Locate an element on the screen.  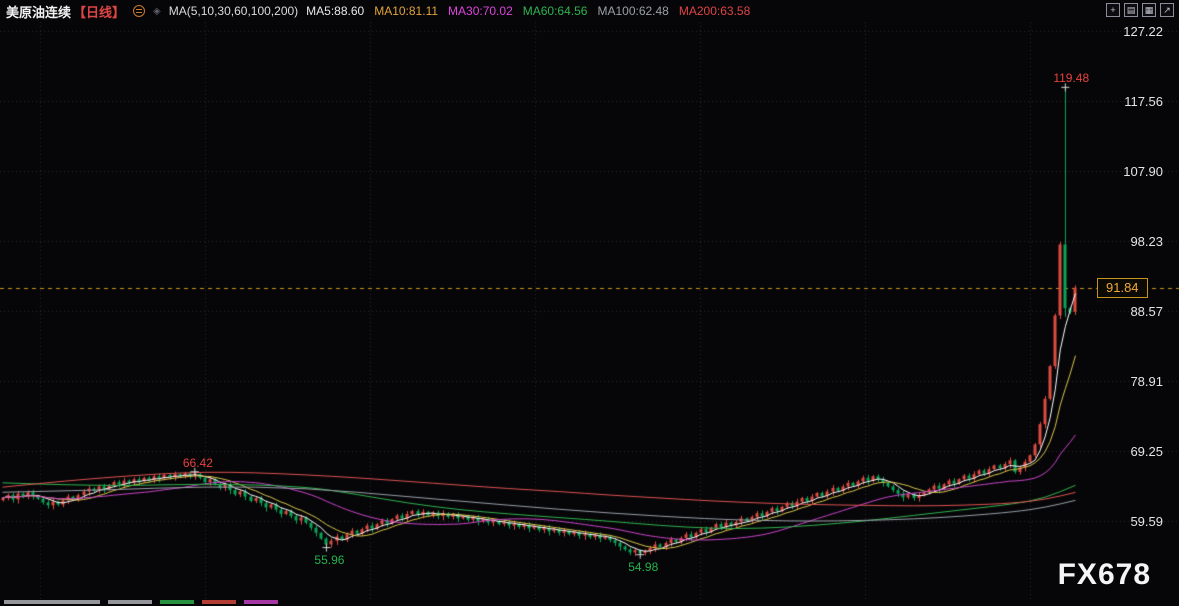
y-axis-label: 98.23 is located at coordinates (1146, 242).